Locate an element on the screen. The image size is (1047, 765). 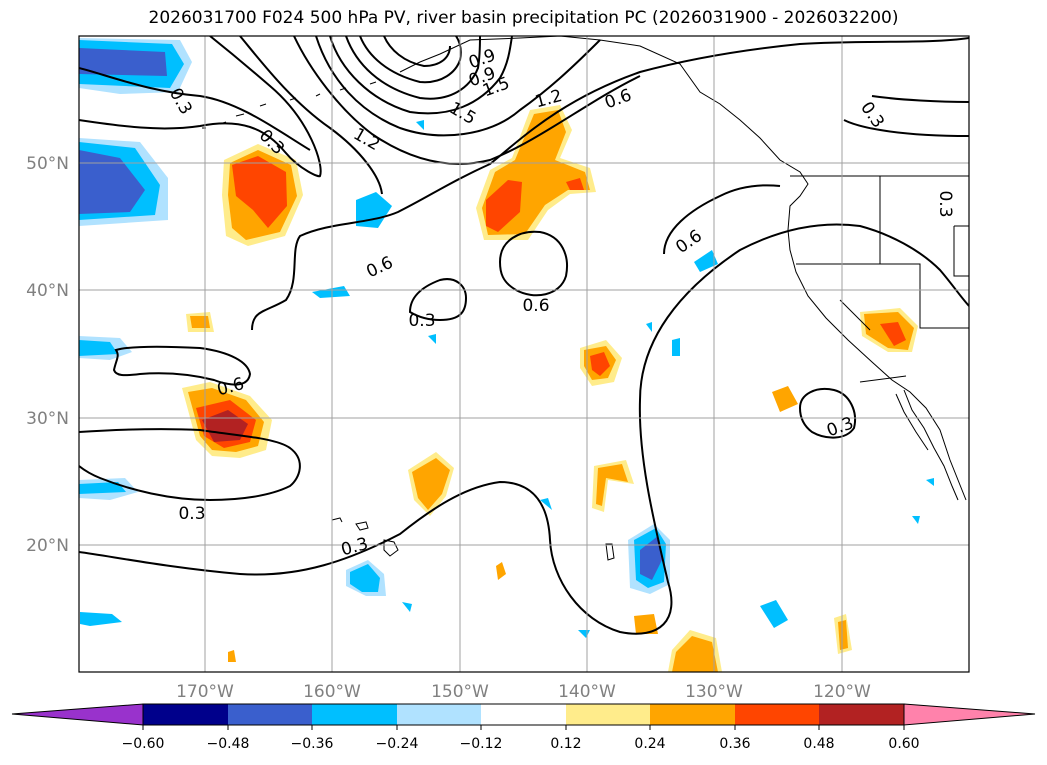
colorbar-frame is located at coordinates (523, 714).